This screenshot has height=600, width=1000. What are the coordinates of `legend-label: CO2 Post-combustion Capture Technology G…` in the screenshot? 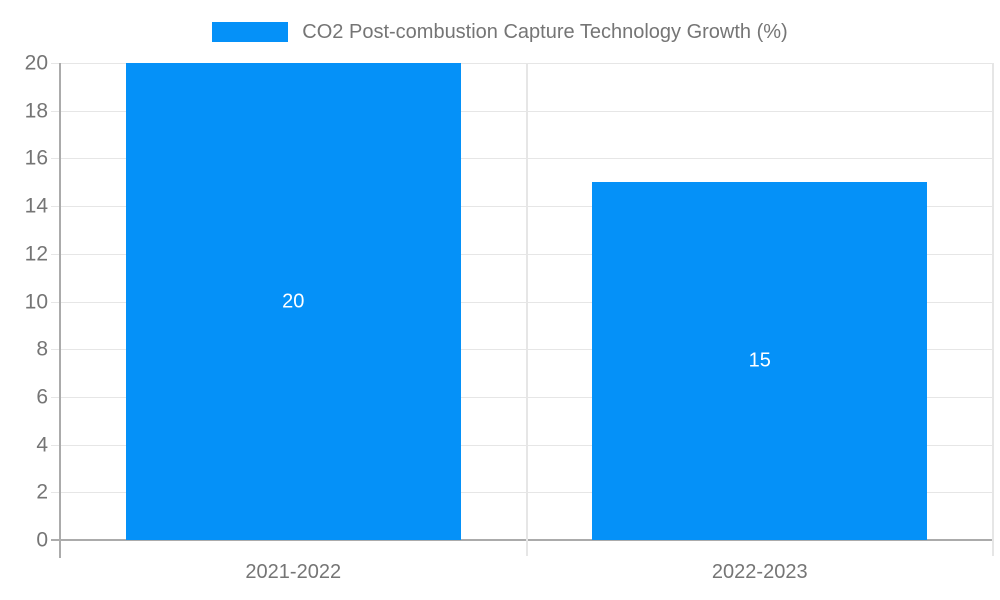 It's located at (545, 31).